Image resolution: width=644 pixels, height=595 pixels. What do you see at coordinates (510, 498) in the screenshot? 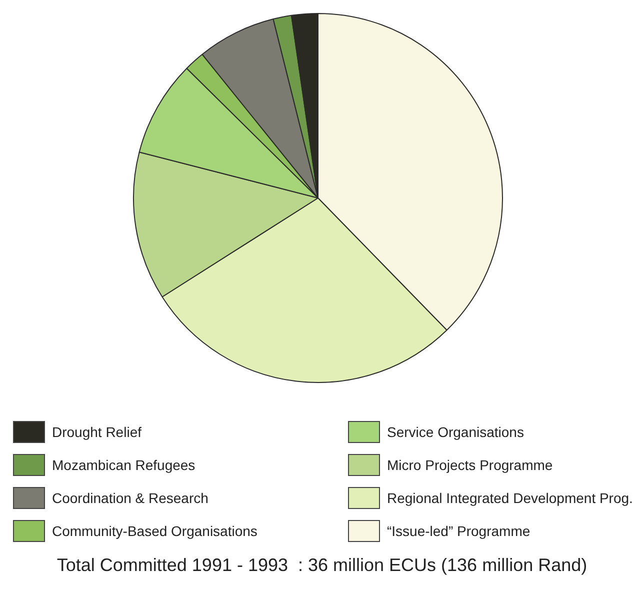
I see `legend-label: Regional Integrated Development Prog.` at bounding box center [510, 498].